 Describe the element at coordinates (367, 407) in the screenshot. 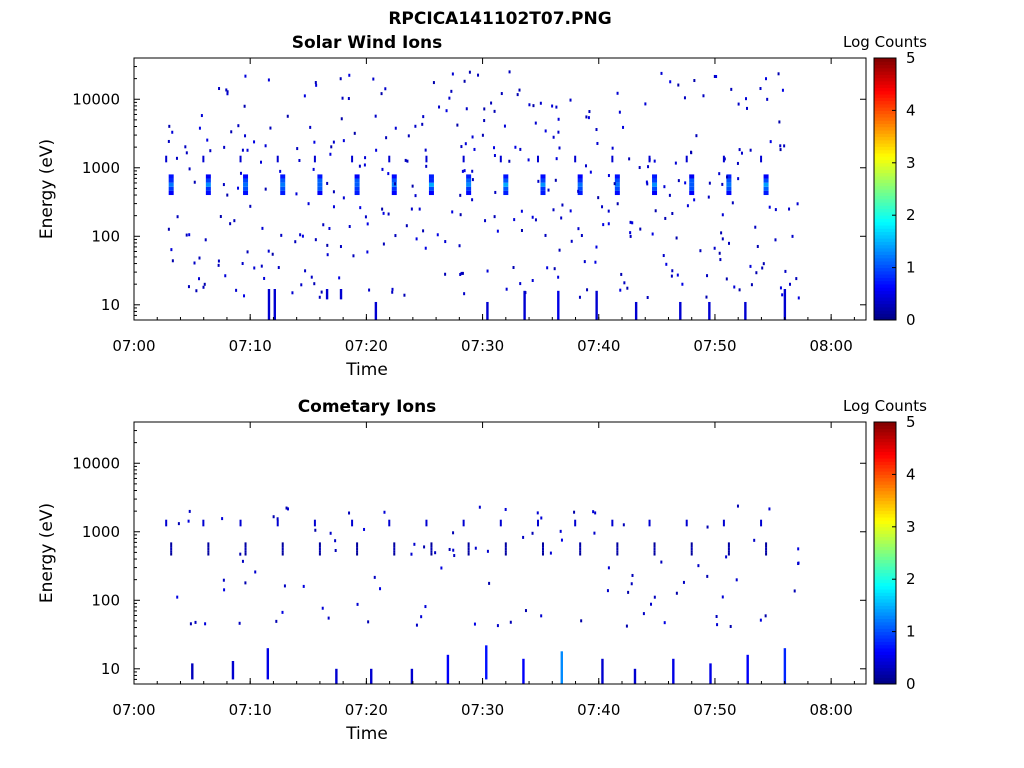

I see `panel-title: Cometary Ions` at that location.